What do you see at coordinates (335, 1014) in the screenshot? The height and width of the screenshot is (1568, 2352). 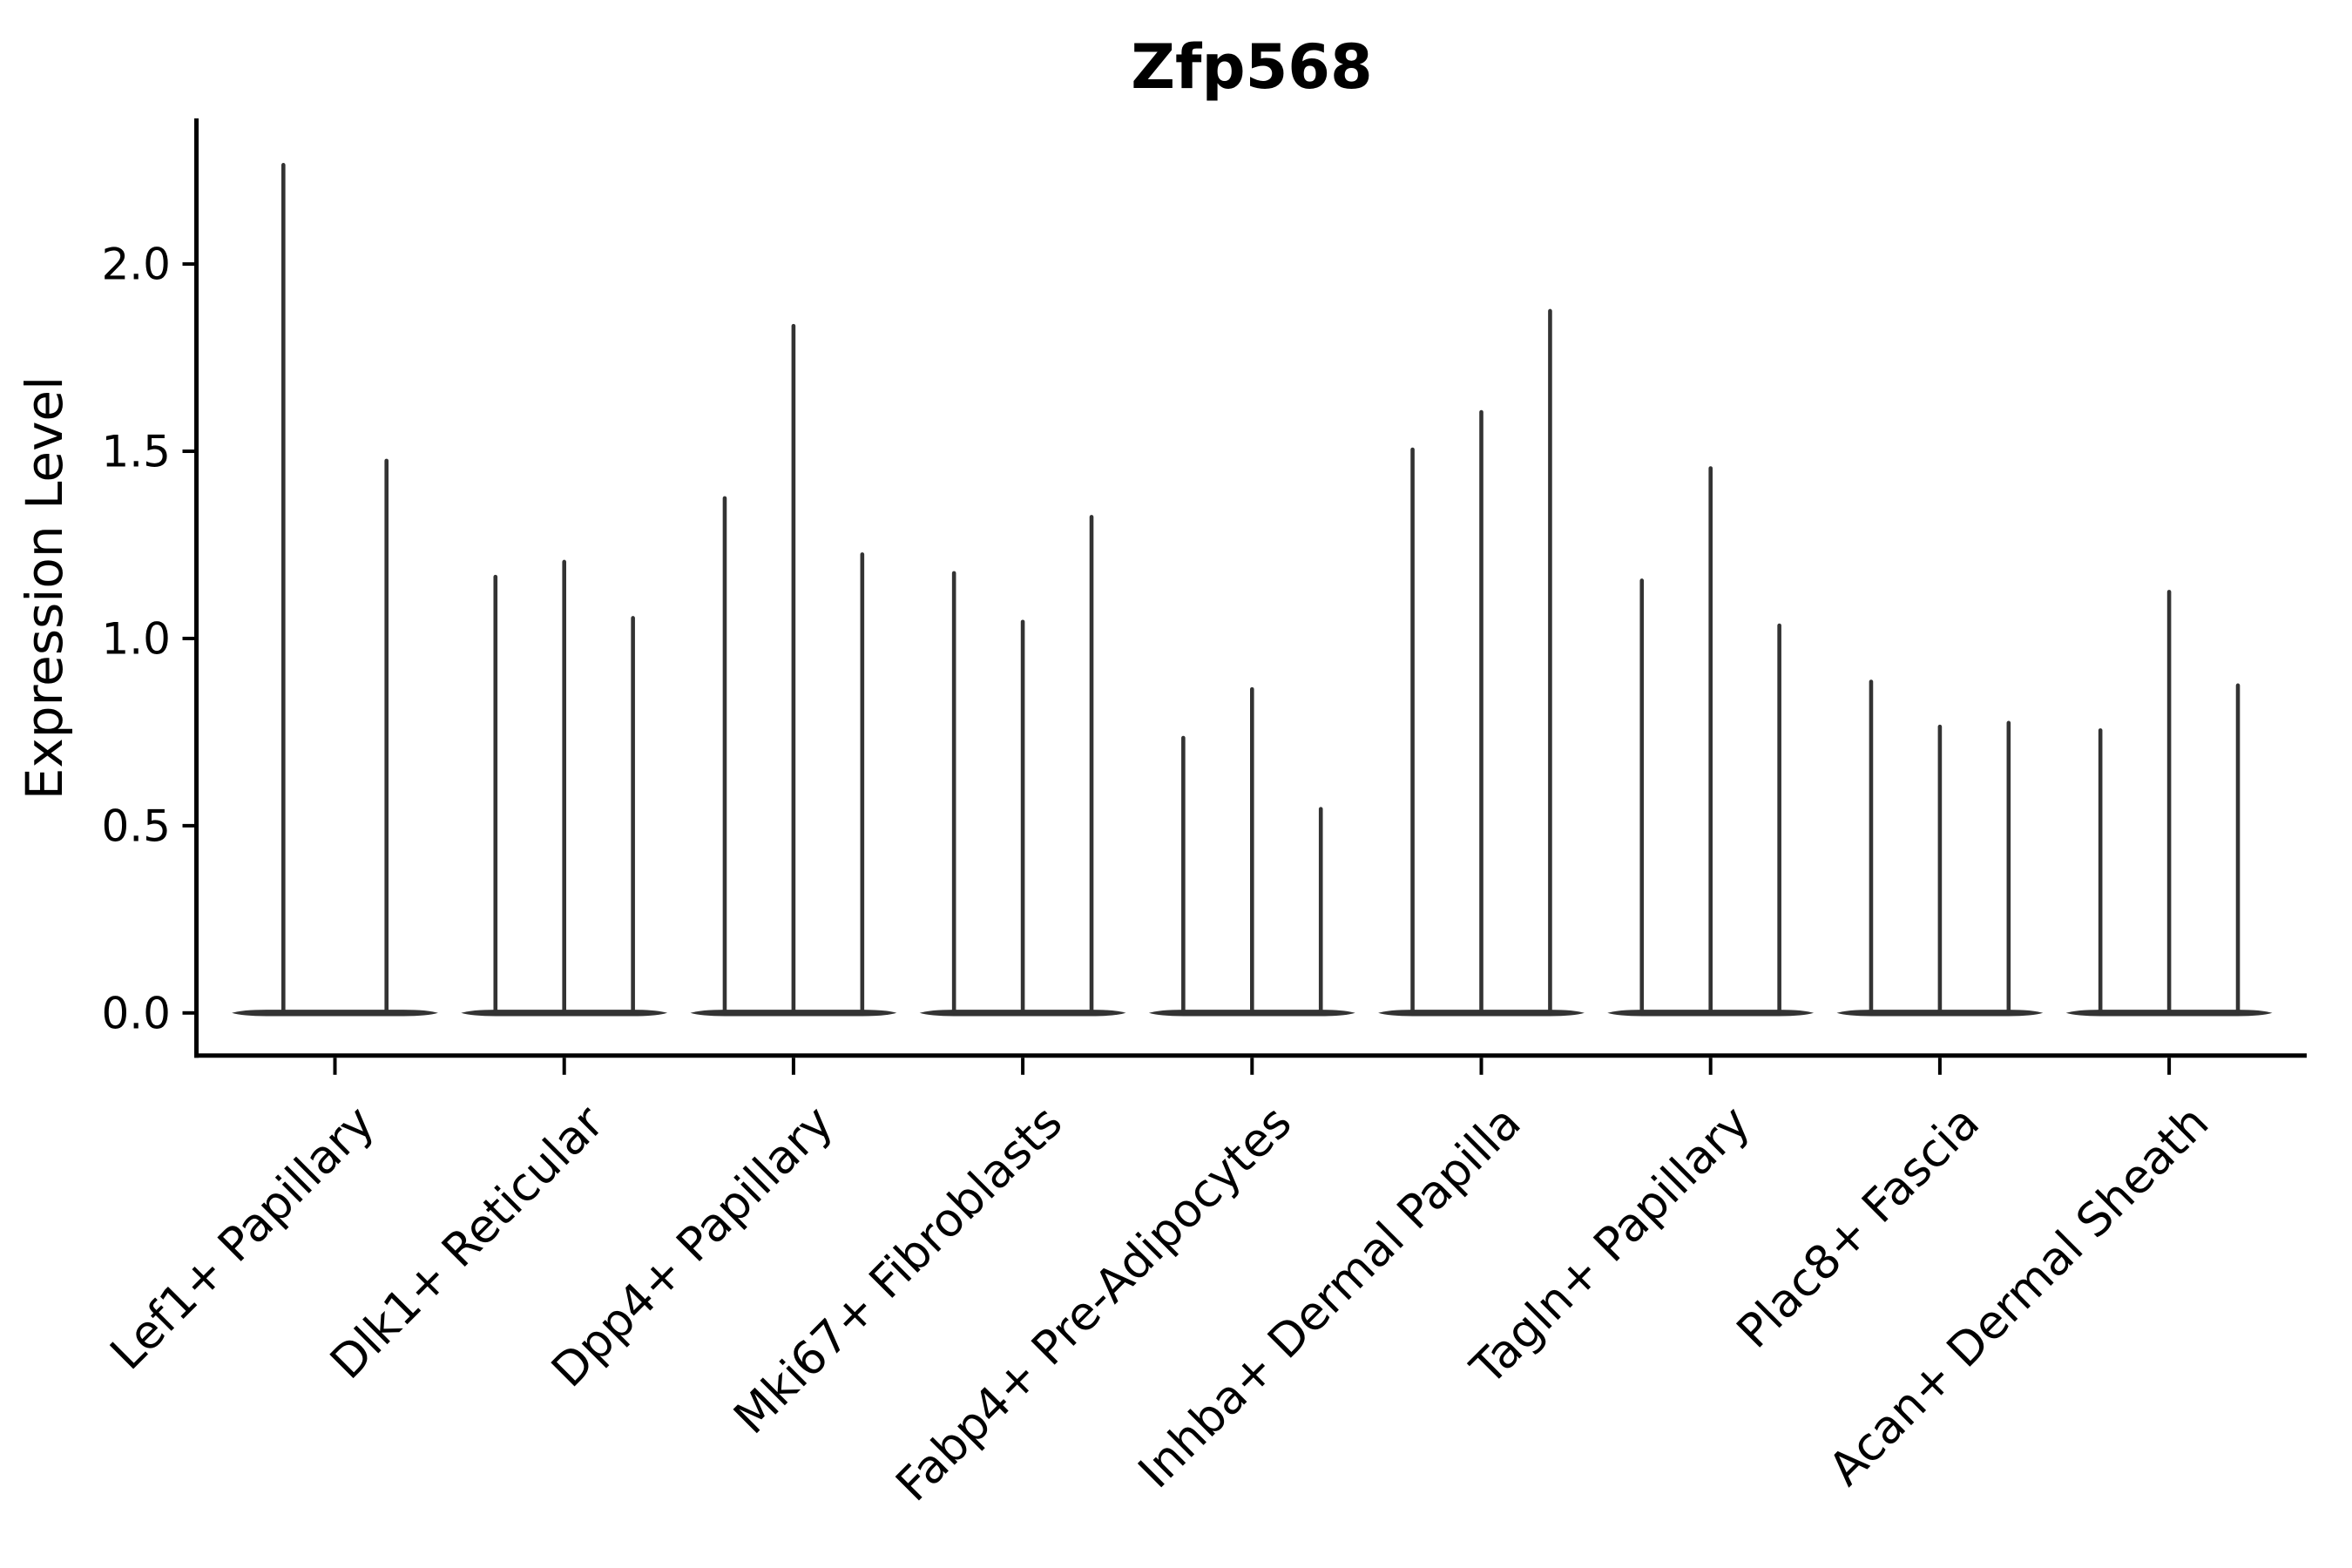 I see `violin-base` at bounding box center [335, 1014].